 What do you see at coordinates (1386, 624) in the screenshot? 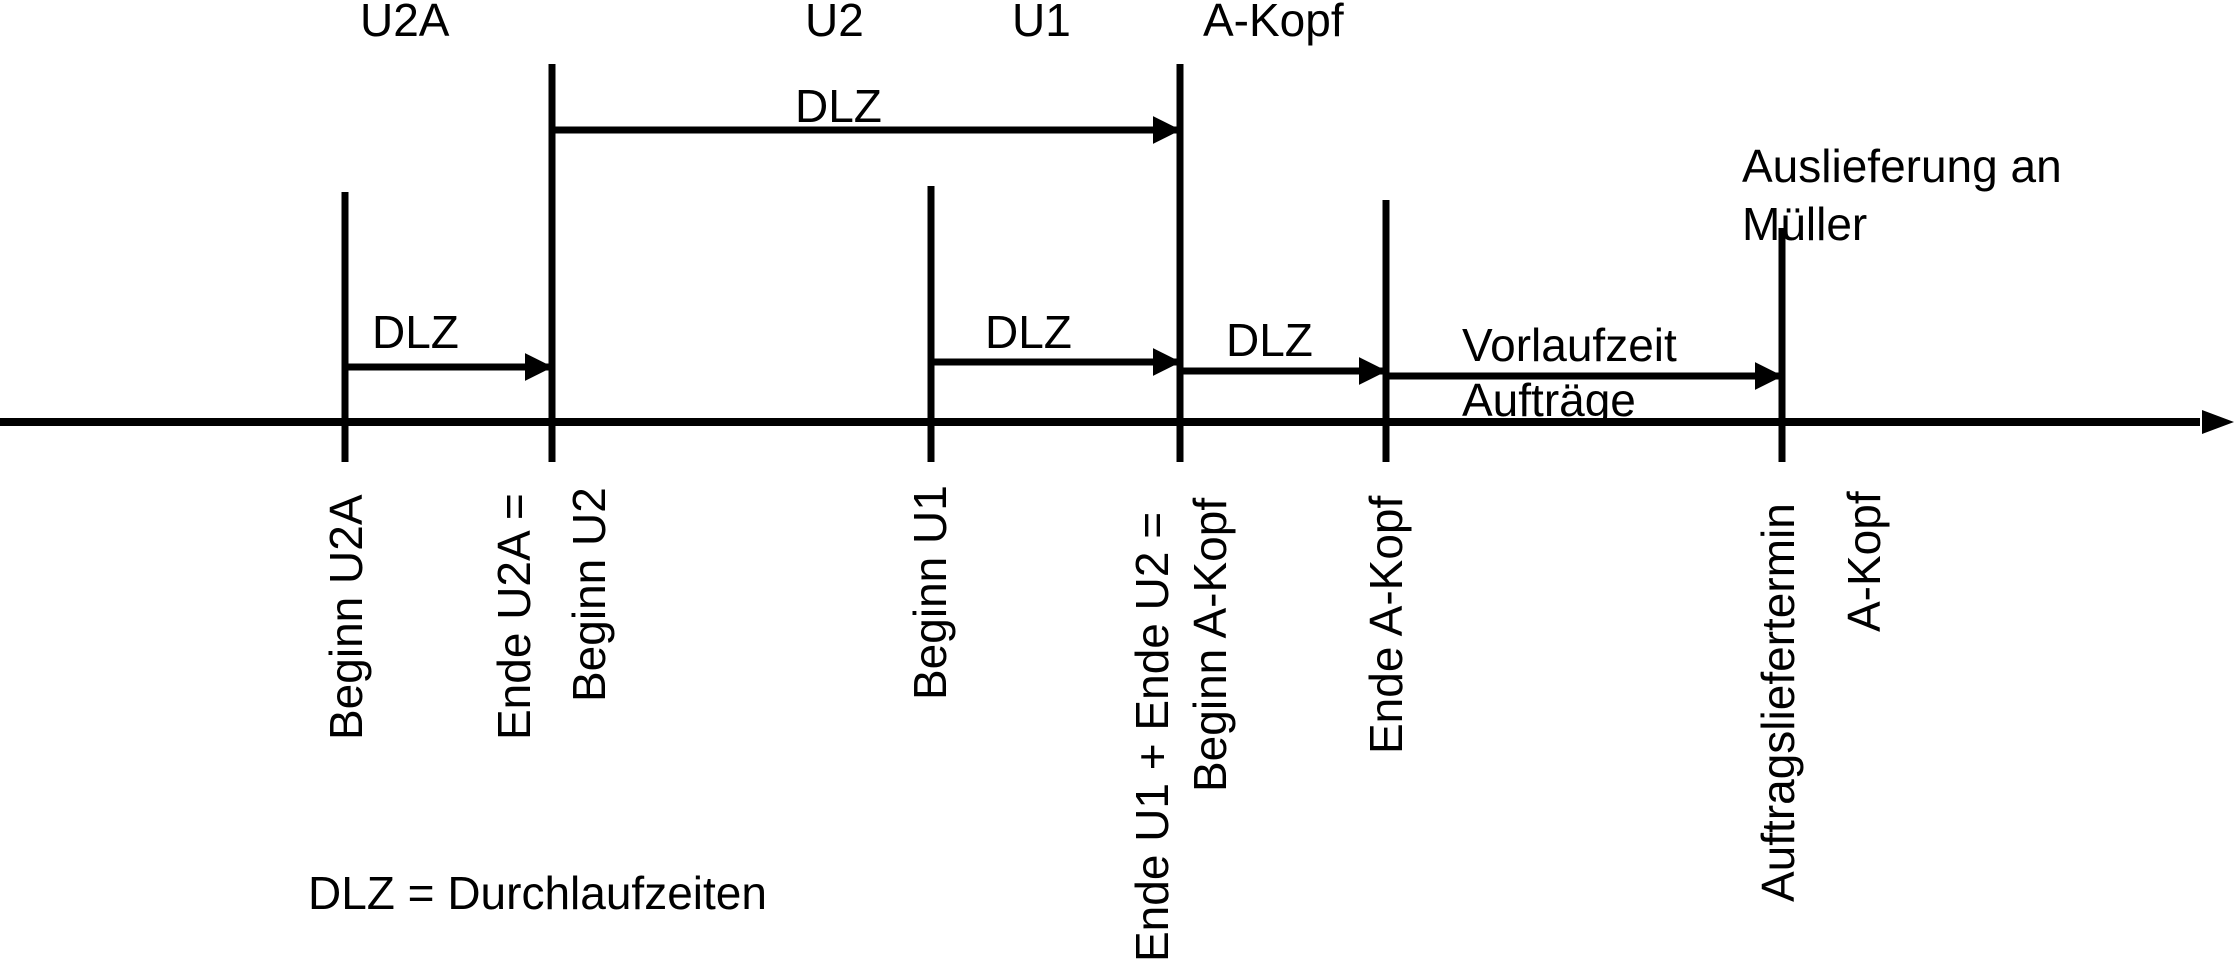
I see `milestone-ende-a-kopf: Ende A-Kopf` at bounding box center [1386, 624].